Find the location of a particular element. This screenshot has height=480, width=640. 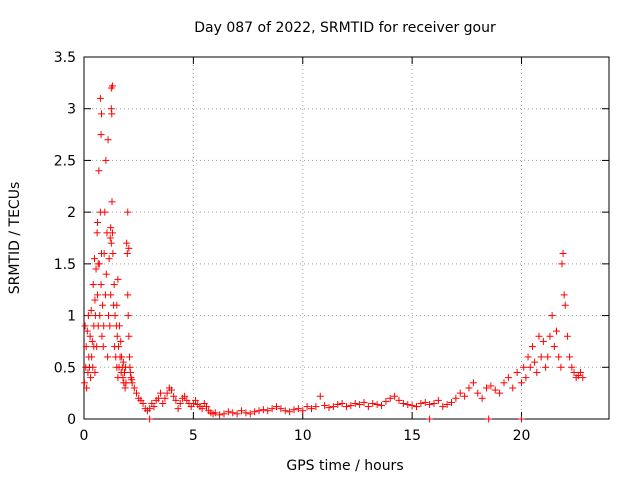

y-tick-label: 3.5 is located at coordinates (65, 58).